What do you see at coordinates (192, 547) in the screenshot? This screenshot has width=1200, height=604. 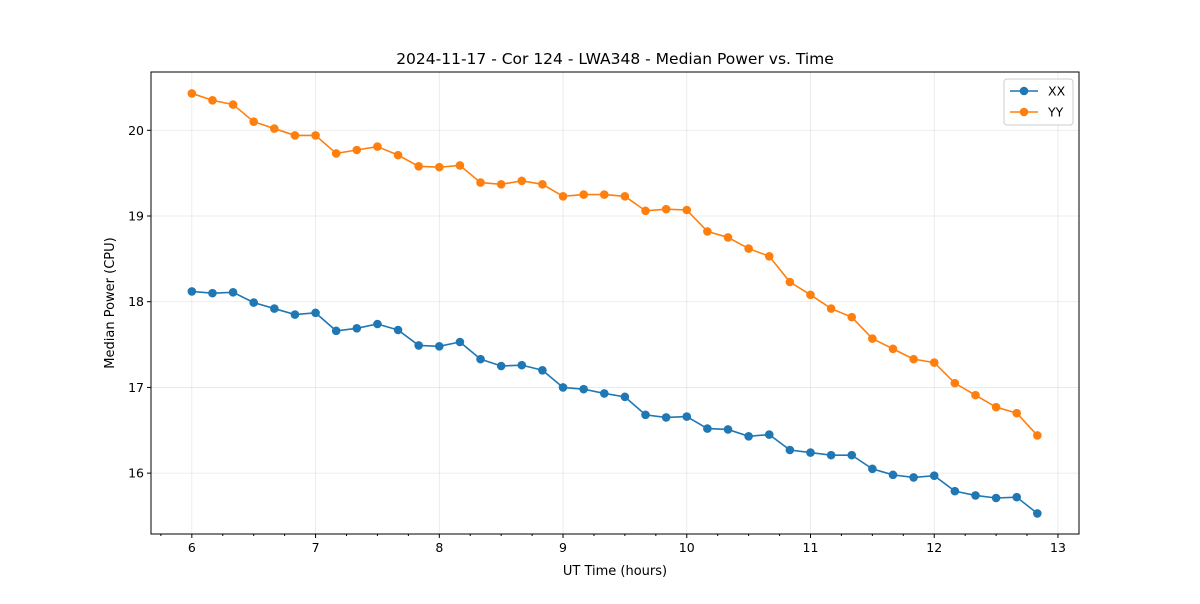 I see `x-tick-label: 6` at bounding box center [192, 547].